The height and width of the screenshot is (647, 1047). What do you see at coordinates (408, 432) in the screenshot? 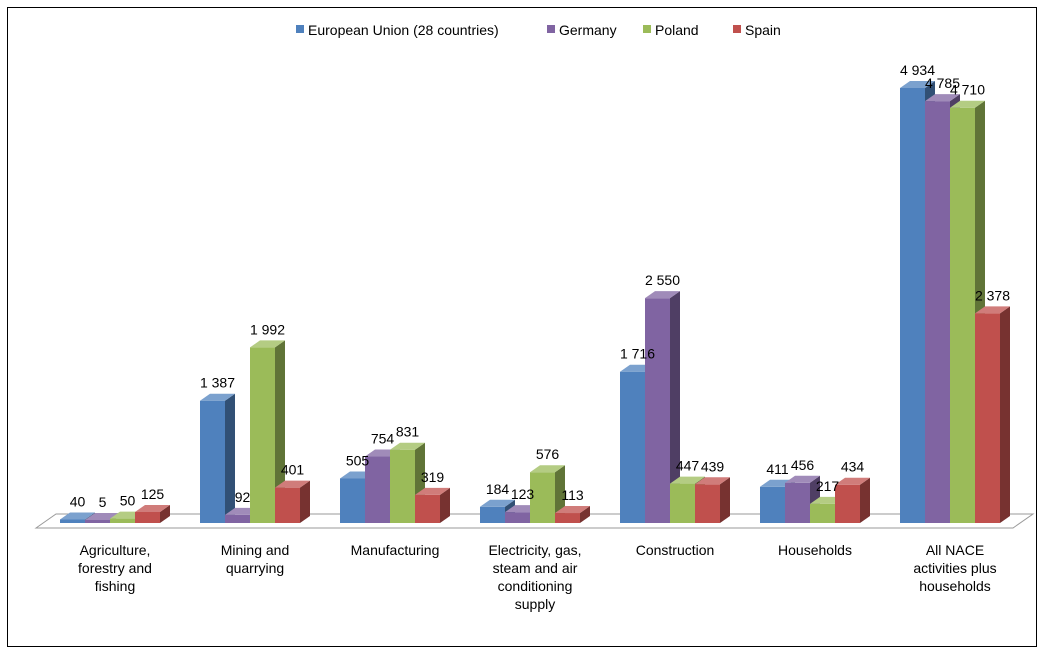
I see `data-label: 831` at bounding box center [408, 432].